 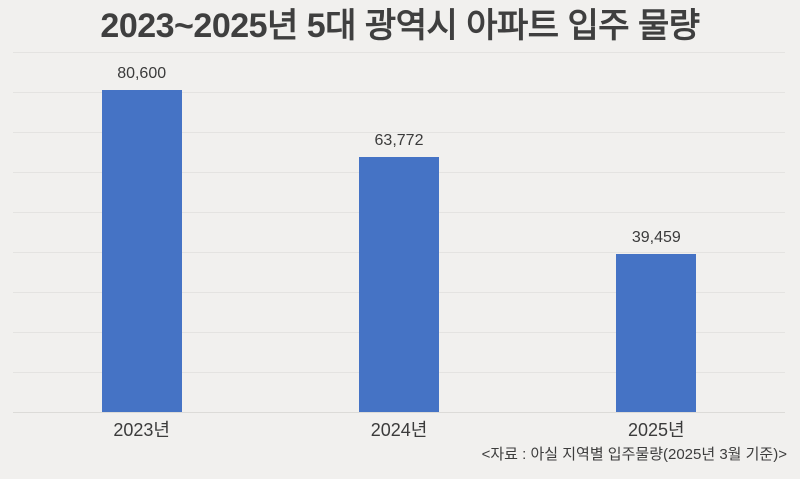 What do you see at coordinates (399, 430) in the screenshot?
I see `x-axis-label: 2024년` at bounding box center [399, 430].